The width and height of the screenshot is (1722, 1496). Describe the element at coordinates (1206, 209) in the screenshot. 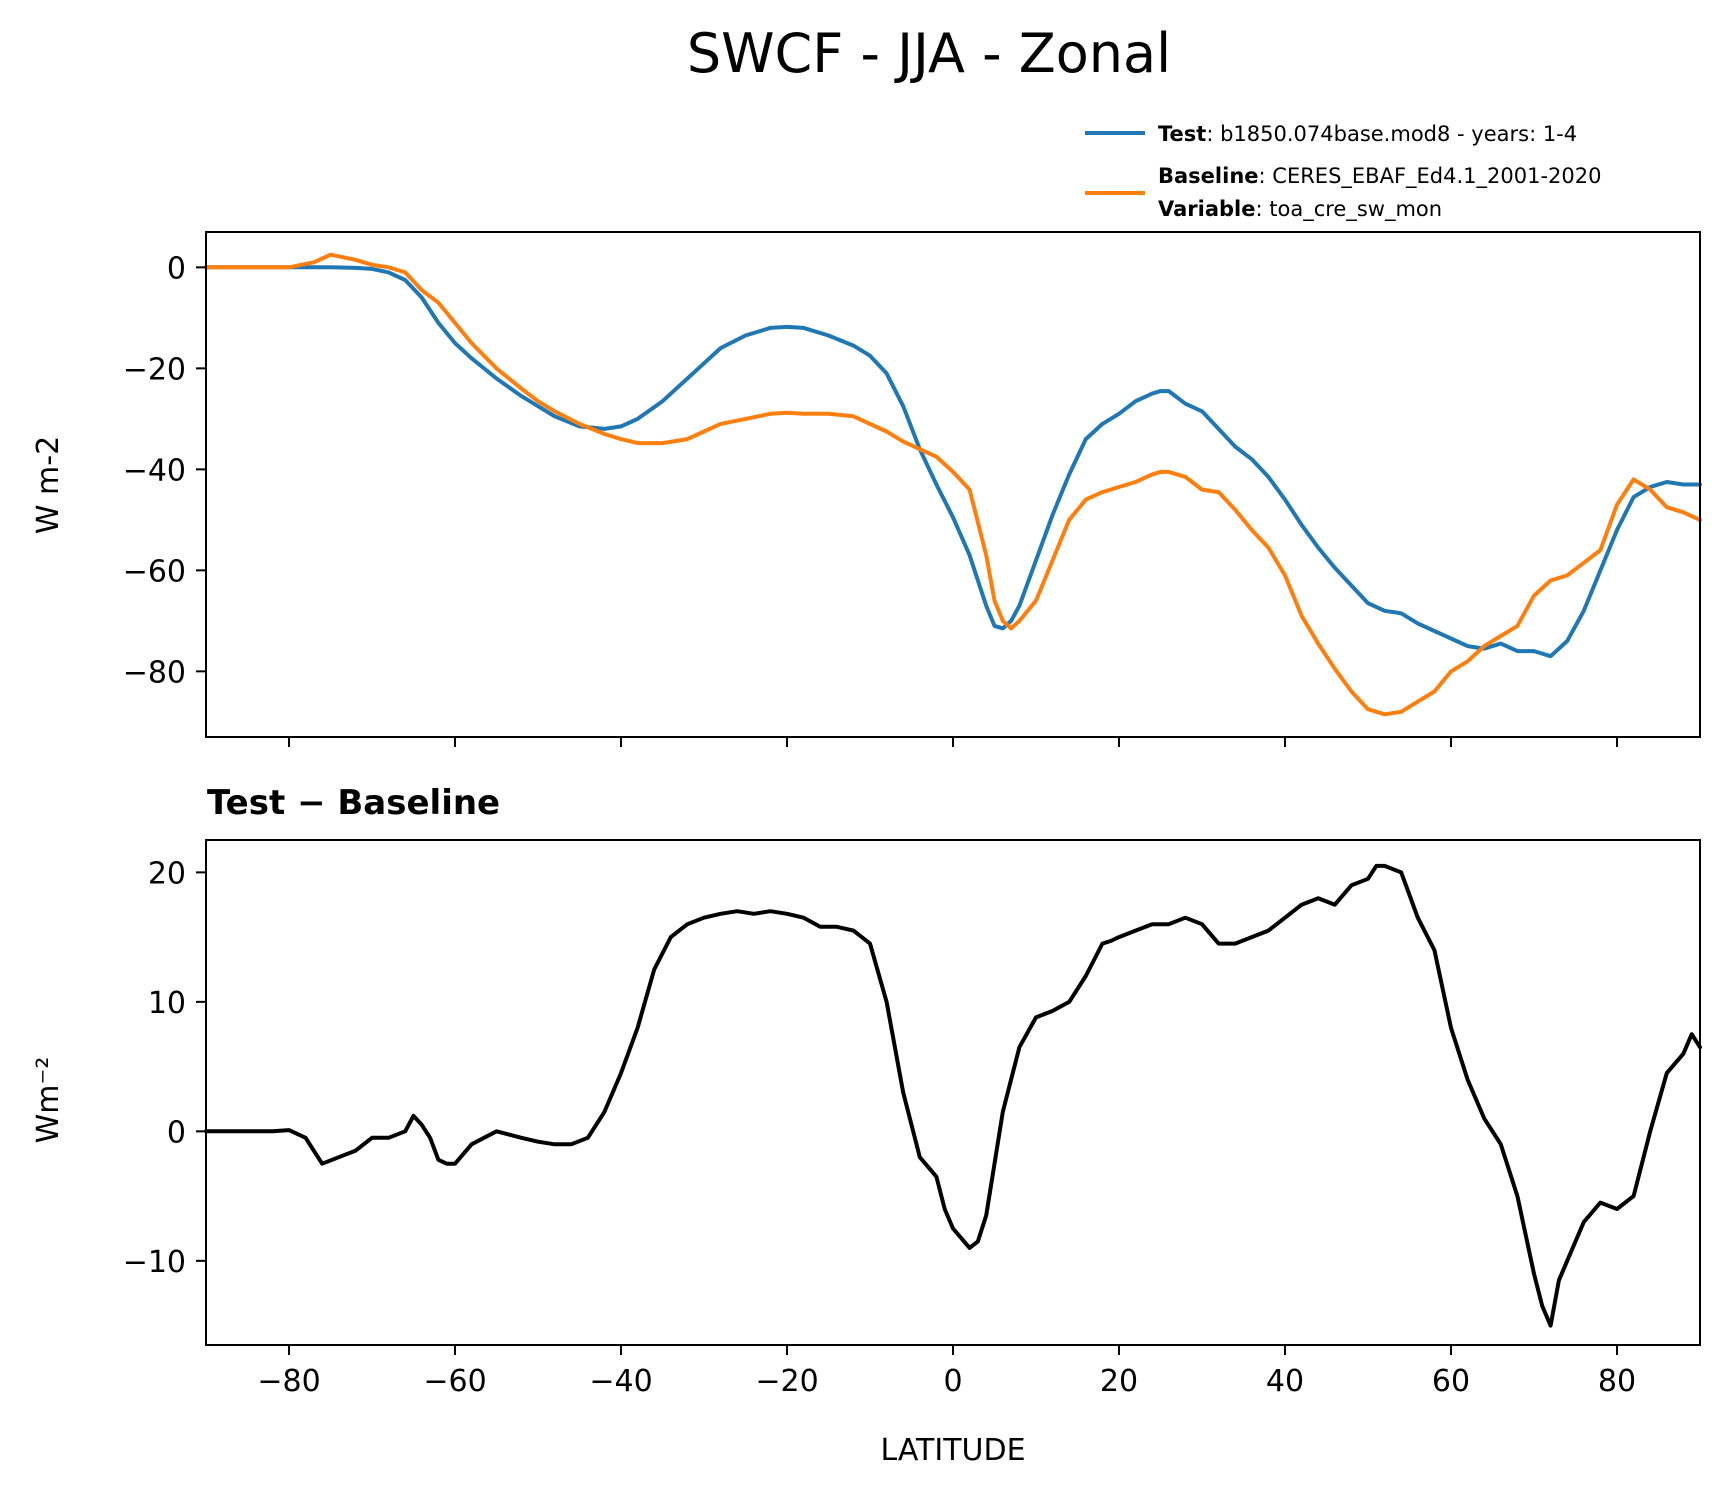

I see `legend-variable-key: Variable` at that location.